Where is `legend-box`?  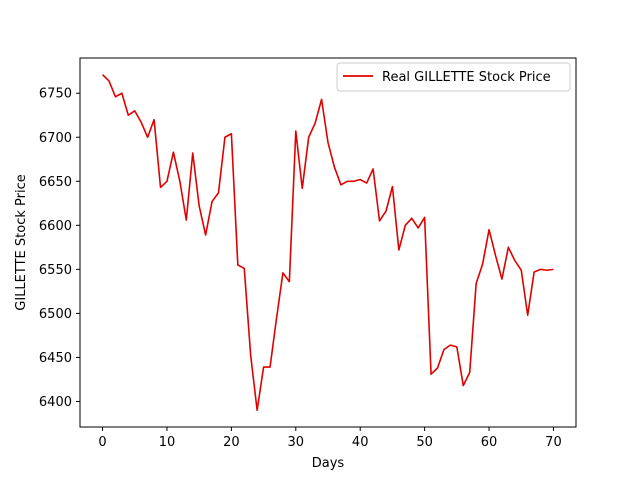 legend-box is located at coordinates (453, 77).